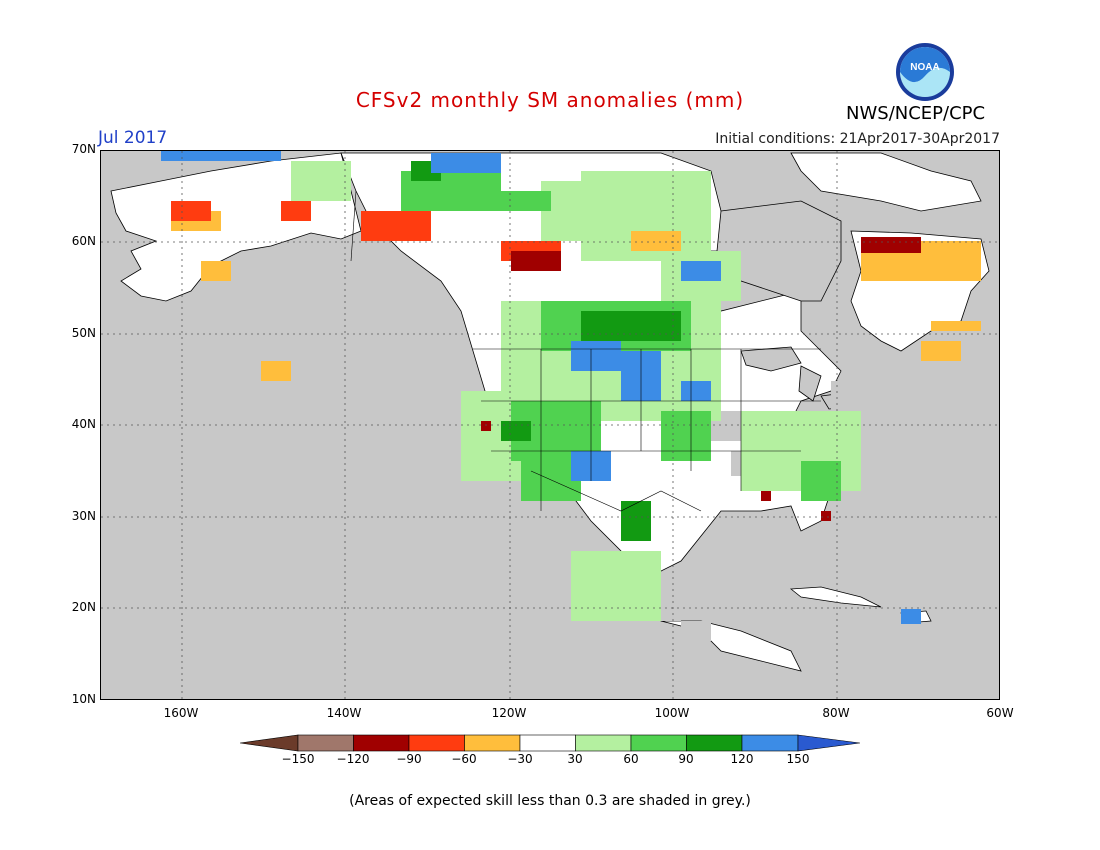  What do you see at coordinates (83, 516) in the screenshot?
I see `lat-label-30n: 30N` at bounding box center [83, 516].